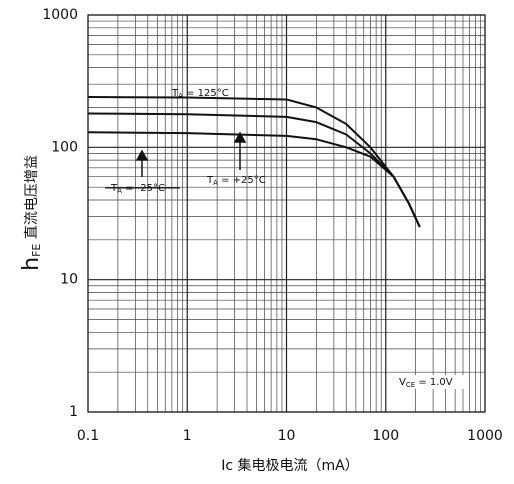 The image size is (514, 484). I want to click on y-label-main: h, so click(31, 264).